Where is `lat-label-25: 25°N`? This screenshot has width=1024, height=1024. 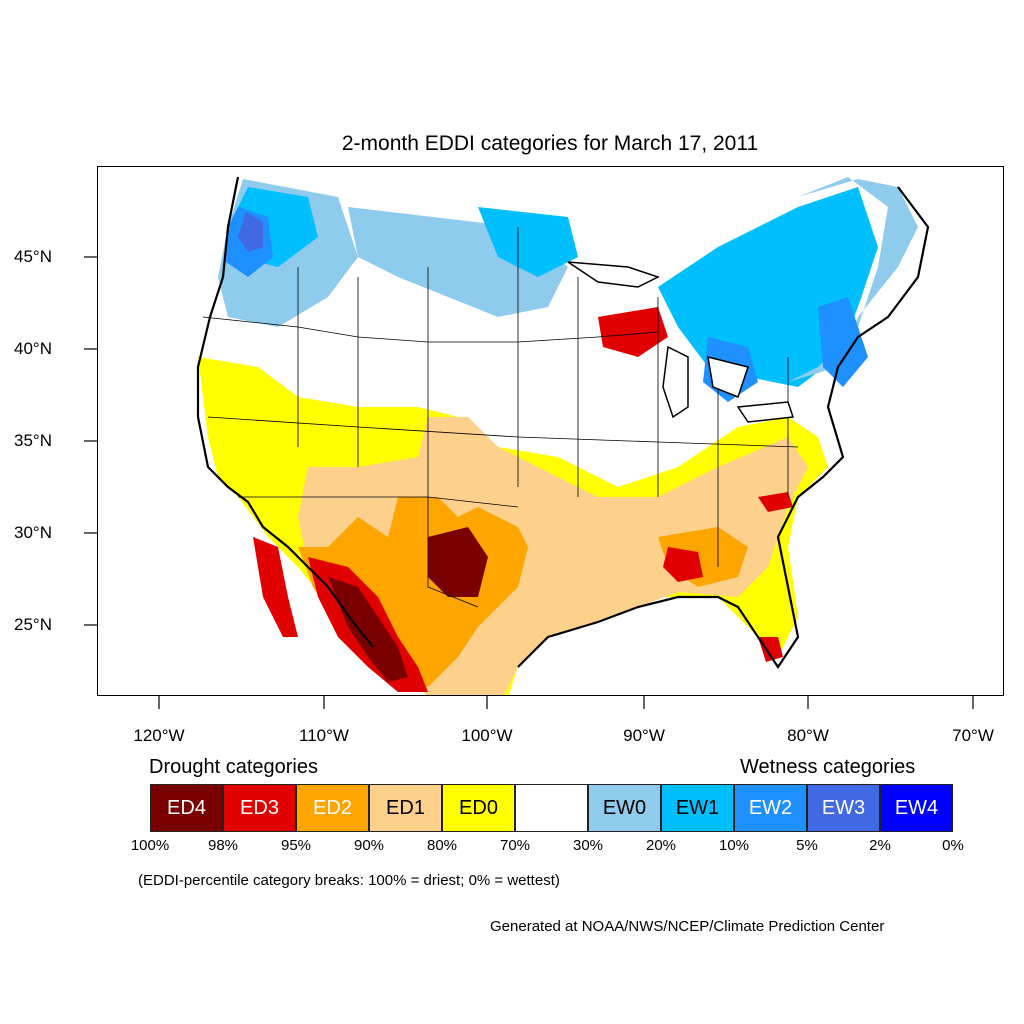 lat-label-25: 25°N is located at coordinates (33, 624).